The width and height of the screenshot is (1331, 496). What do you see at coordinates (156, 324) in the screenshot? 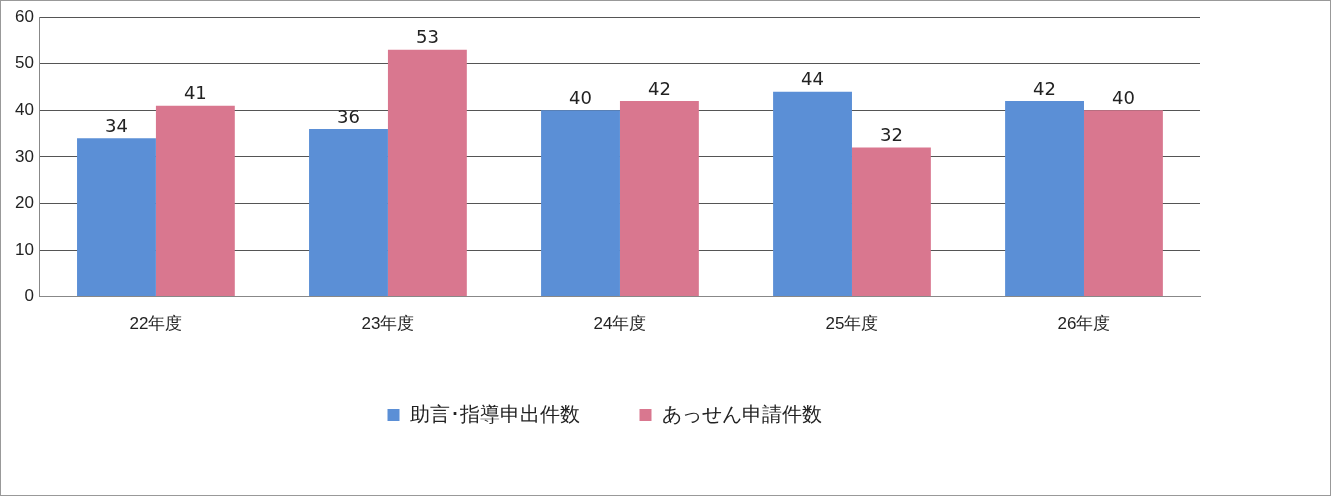
I see `x-tick-label: 22年度` at bounding box center [156, 324].